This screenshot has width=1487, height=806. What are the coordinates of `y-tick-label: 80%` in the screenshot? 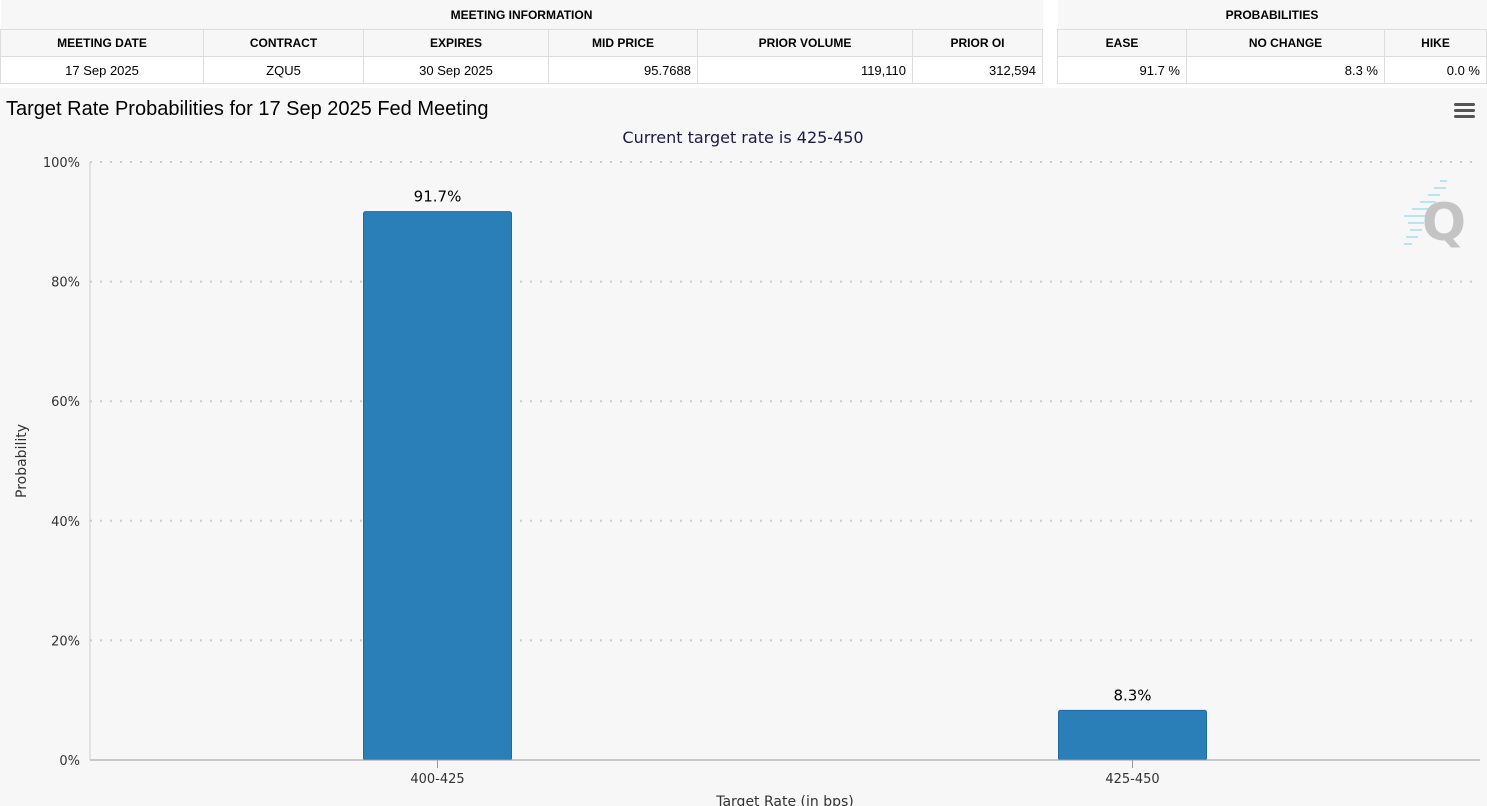 It's located at (65, 283).